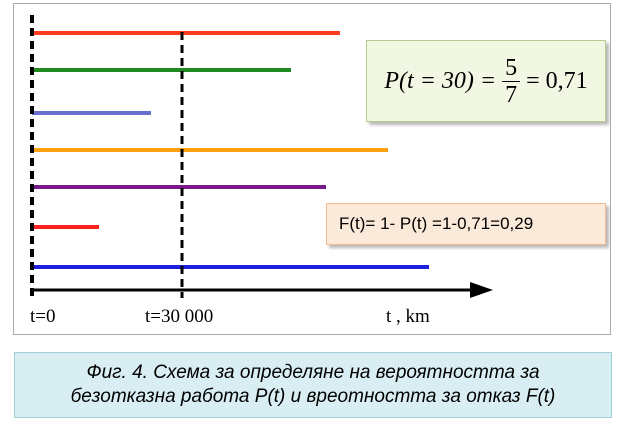  What do you see at coordinates (43, 316) in the screenshot?
I see `axis-label-t0: t=0` at bounding box center [43, 316].